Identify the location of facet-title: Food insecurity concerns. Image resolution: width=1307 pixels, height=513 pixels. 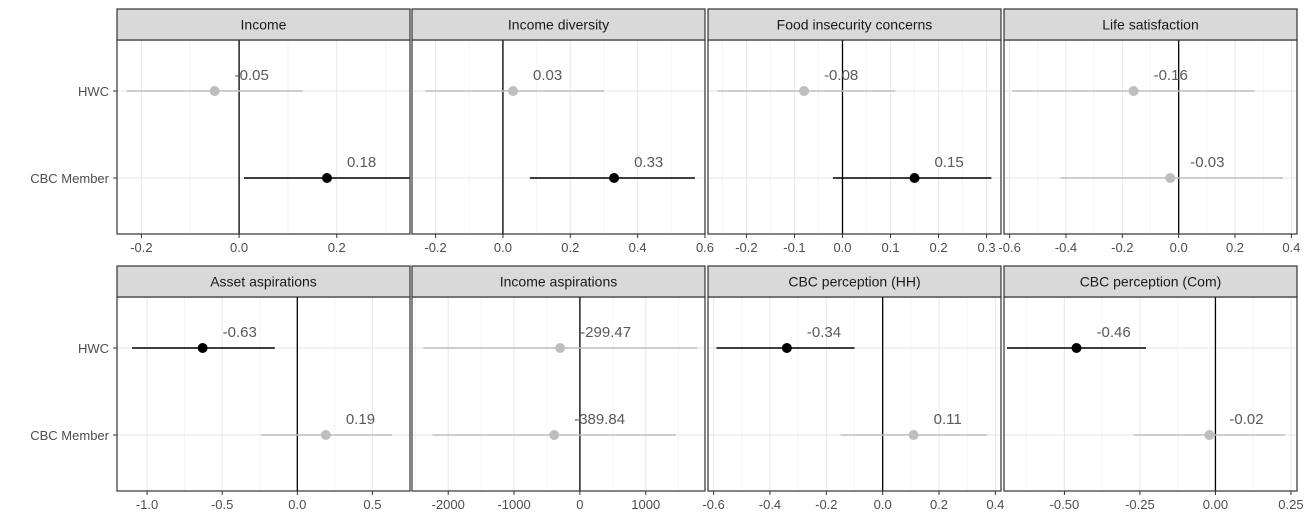
(855, 25).